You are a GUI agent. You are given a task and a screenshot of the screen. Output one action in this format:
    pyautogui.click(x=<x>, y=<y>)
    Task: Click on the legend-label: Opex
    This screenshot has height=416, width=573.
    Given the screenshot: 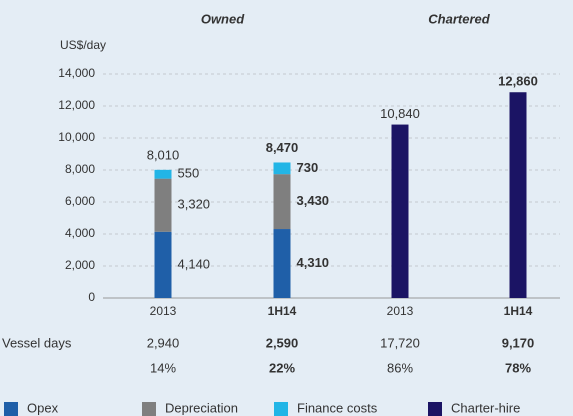 What is the action you would take?
    pyautogui.click(x=43, y=407)
    